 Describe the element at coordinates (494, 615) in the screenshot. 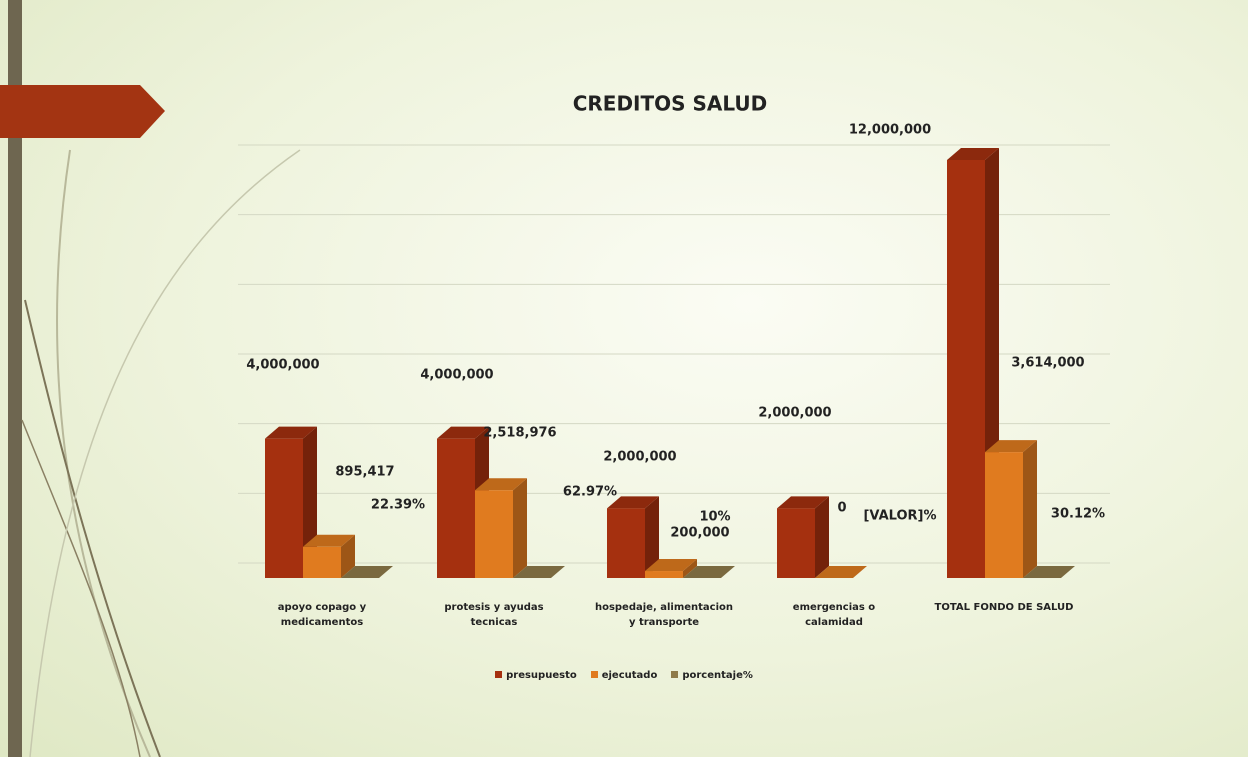

I see `x-tick-label: protesis y ayudas tecnicas` at that location.